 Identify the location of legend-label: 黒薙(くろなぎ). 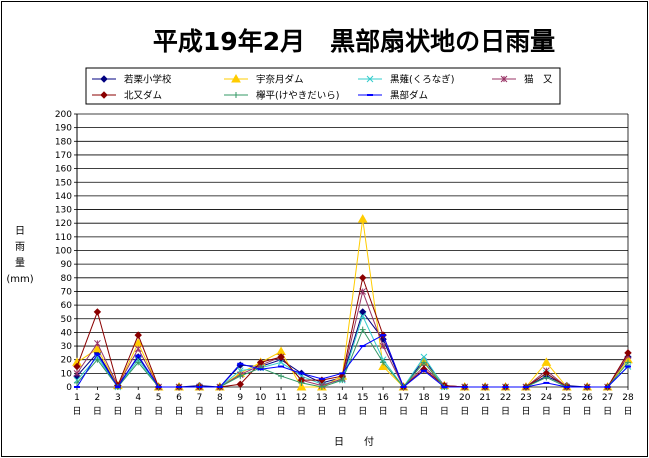
(422, 80).